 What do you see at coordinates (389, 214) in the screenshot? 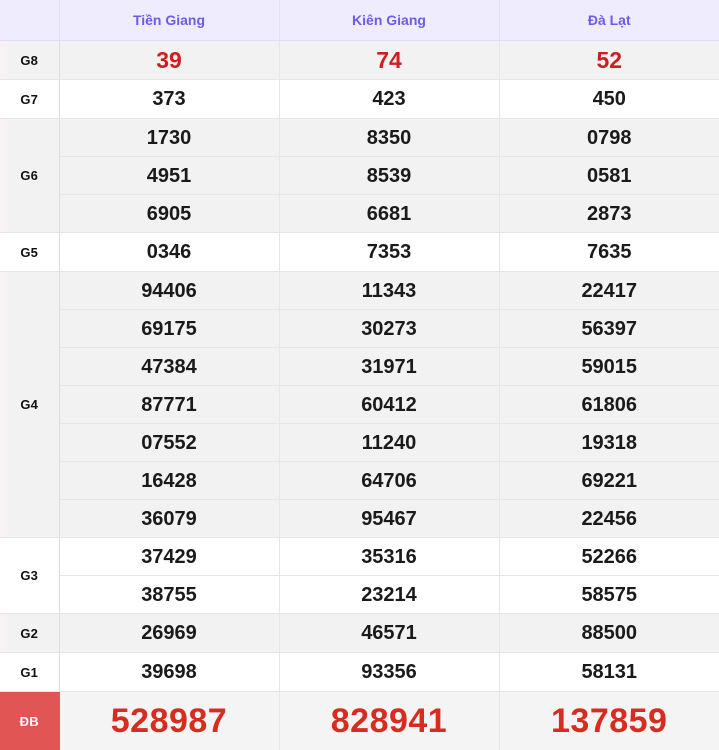
I see `prize-number: 6681` at bounding box center [389, 214].